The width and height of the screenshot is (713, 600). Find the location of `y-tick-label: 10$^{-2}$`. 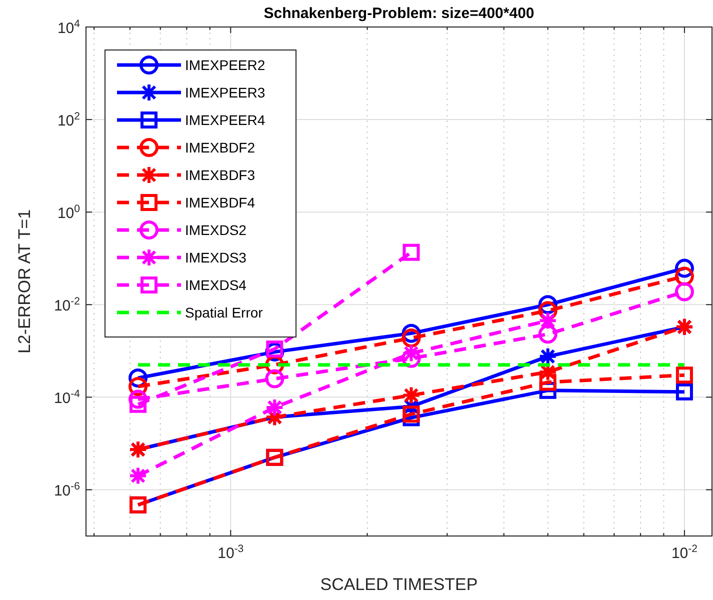

y-tick-label: 10$^{-2}$ is located at coordinates (67, 305).